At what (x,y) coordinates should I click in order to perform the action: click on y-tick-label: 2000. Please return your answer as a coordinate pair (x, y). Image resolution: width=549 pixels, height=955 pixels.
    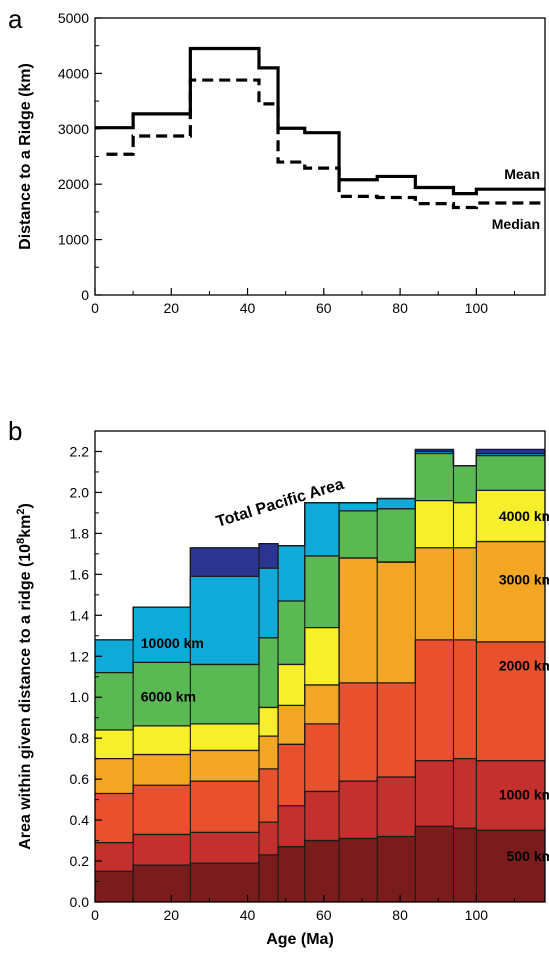
    Looking at the image, I should click on (73, 184).